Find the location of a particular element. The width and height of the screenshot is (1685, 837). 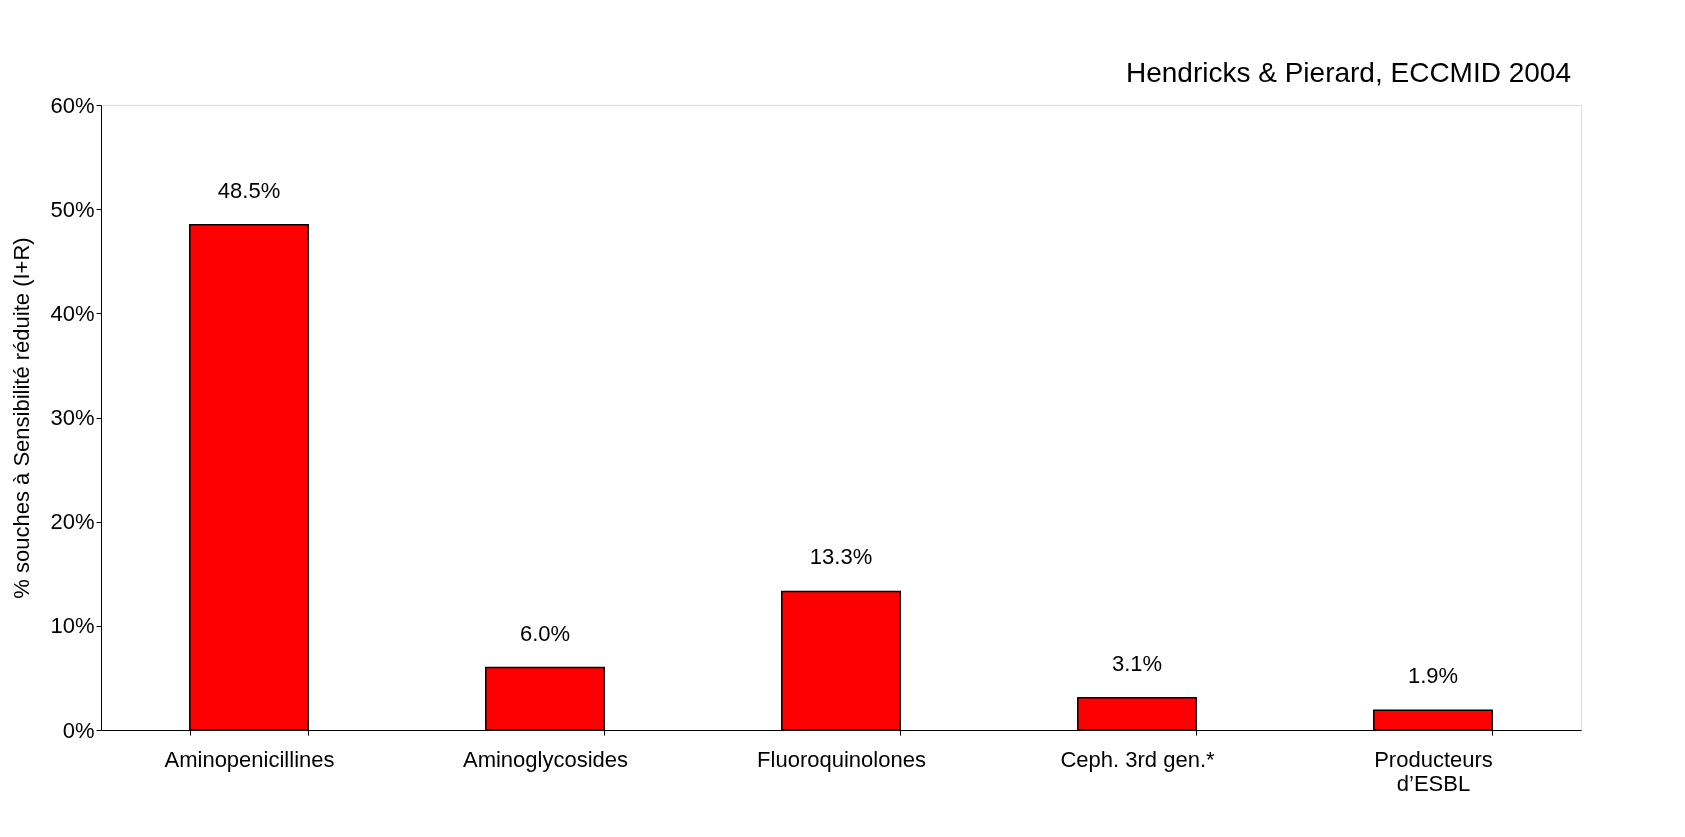

data-label: 48.5% is located at coordinates (249, 190).